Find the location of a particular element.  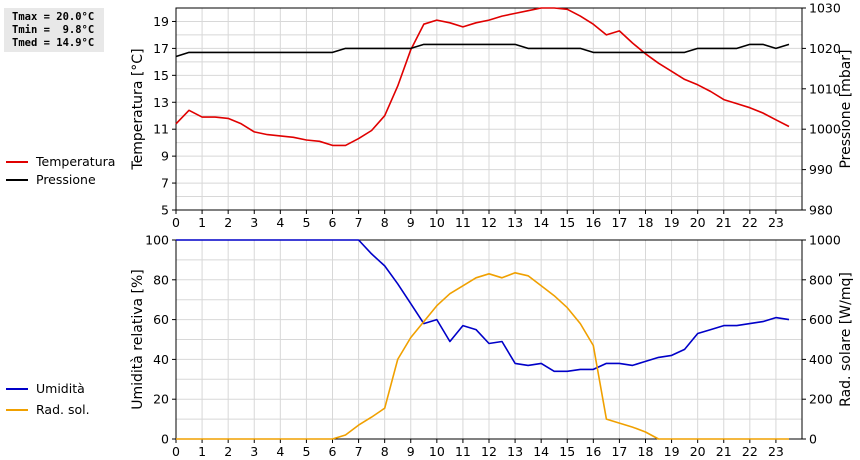

right-tick-label: 1010 is located at coordinates (825, 88).